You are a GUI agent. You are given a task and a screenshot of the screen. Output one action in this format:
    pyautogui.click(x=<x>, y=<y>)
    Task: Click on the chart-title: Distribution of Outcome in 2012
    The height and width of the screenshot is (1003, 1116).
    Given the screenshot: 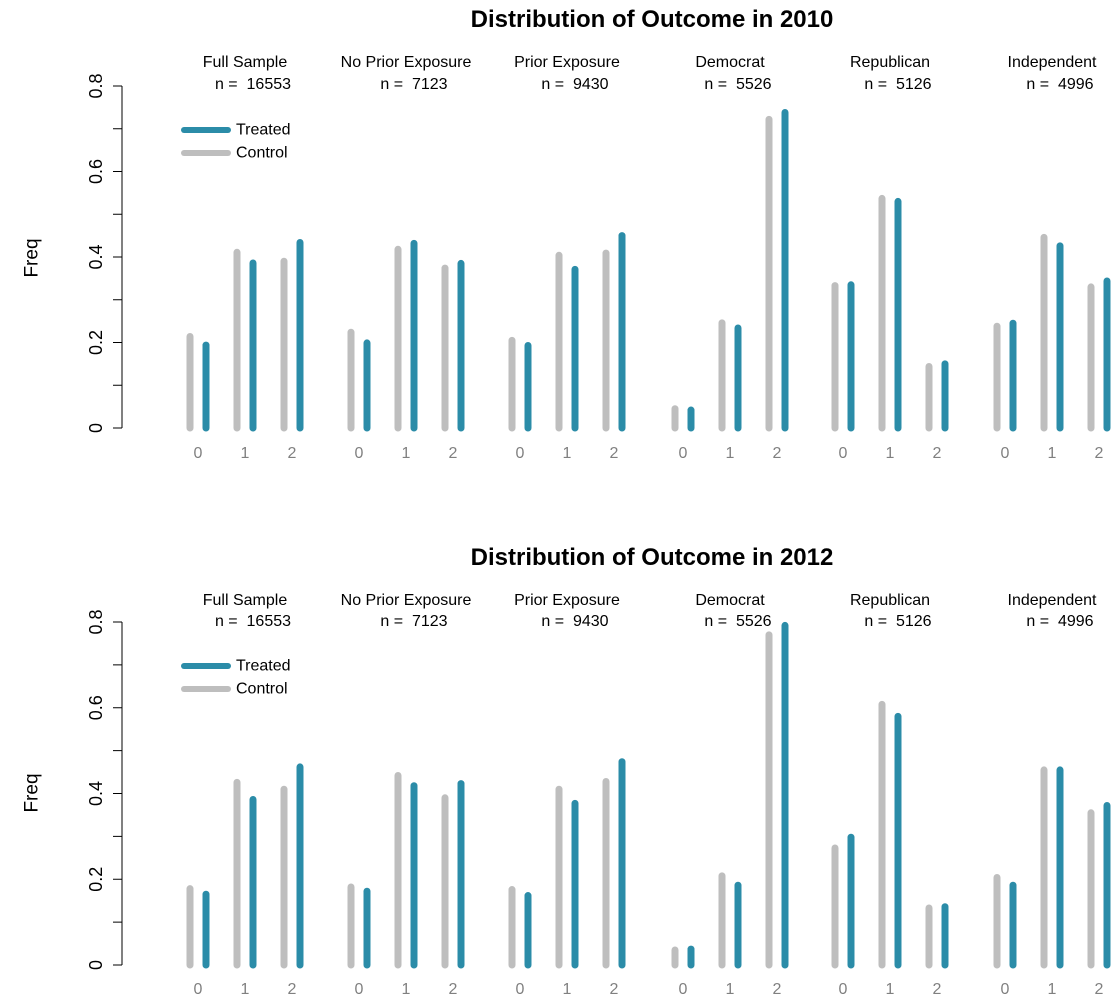 What is the action you would take?
    pyautogui.click(x=652, y=557)
    